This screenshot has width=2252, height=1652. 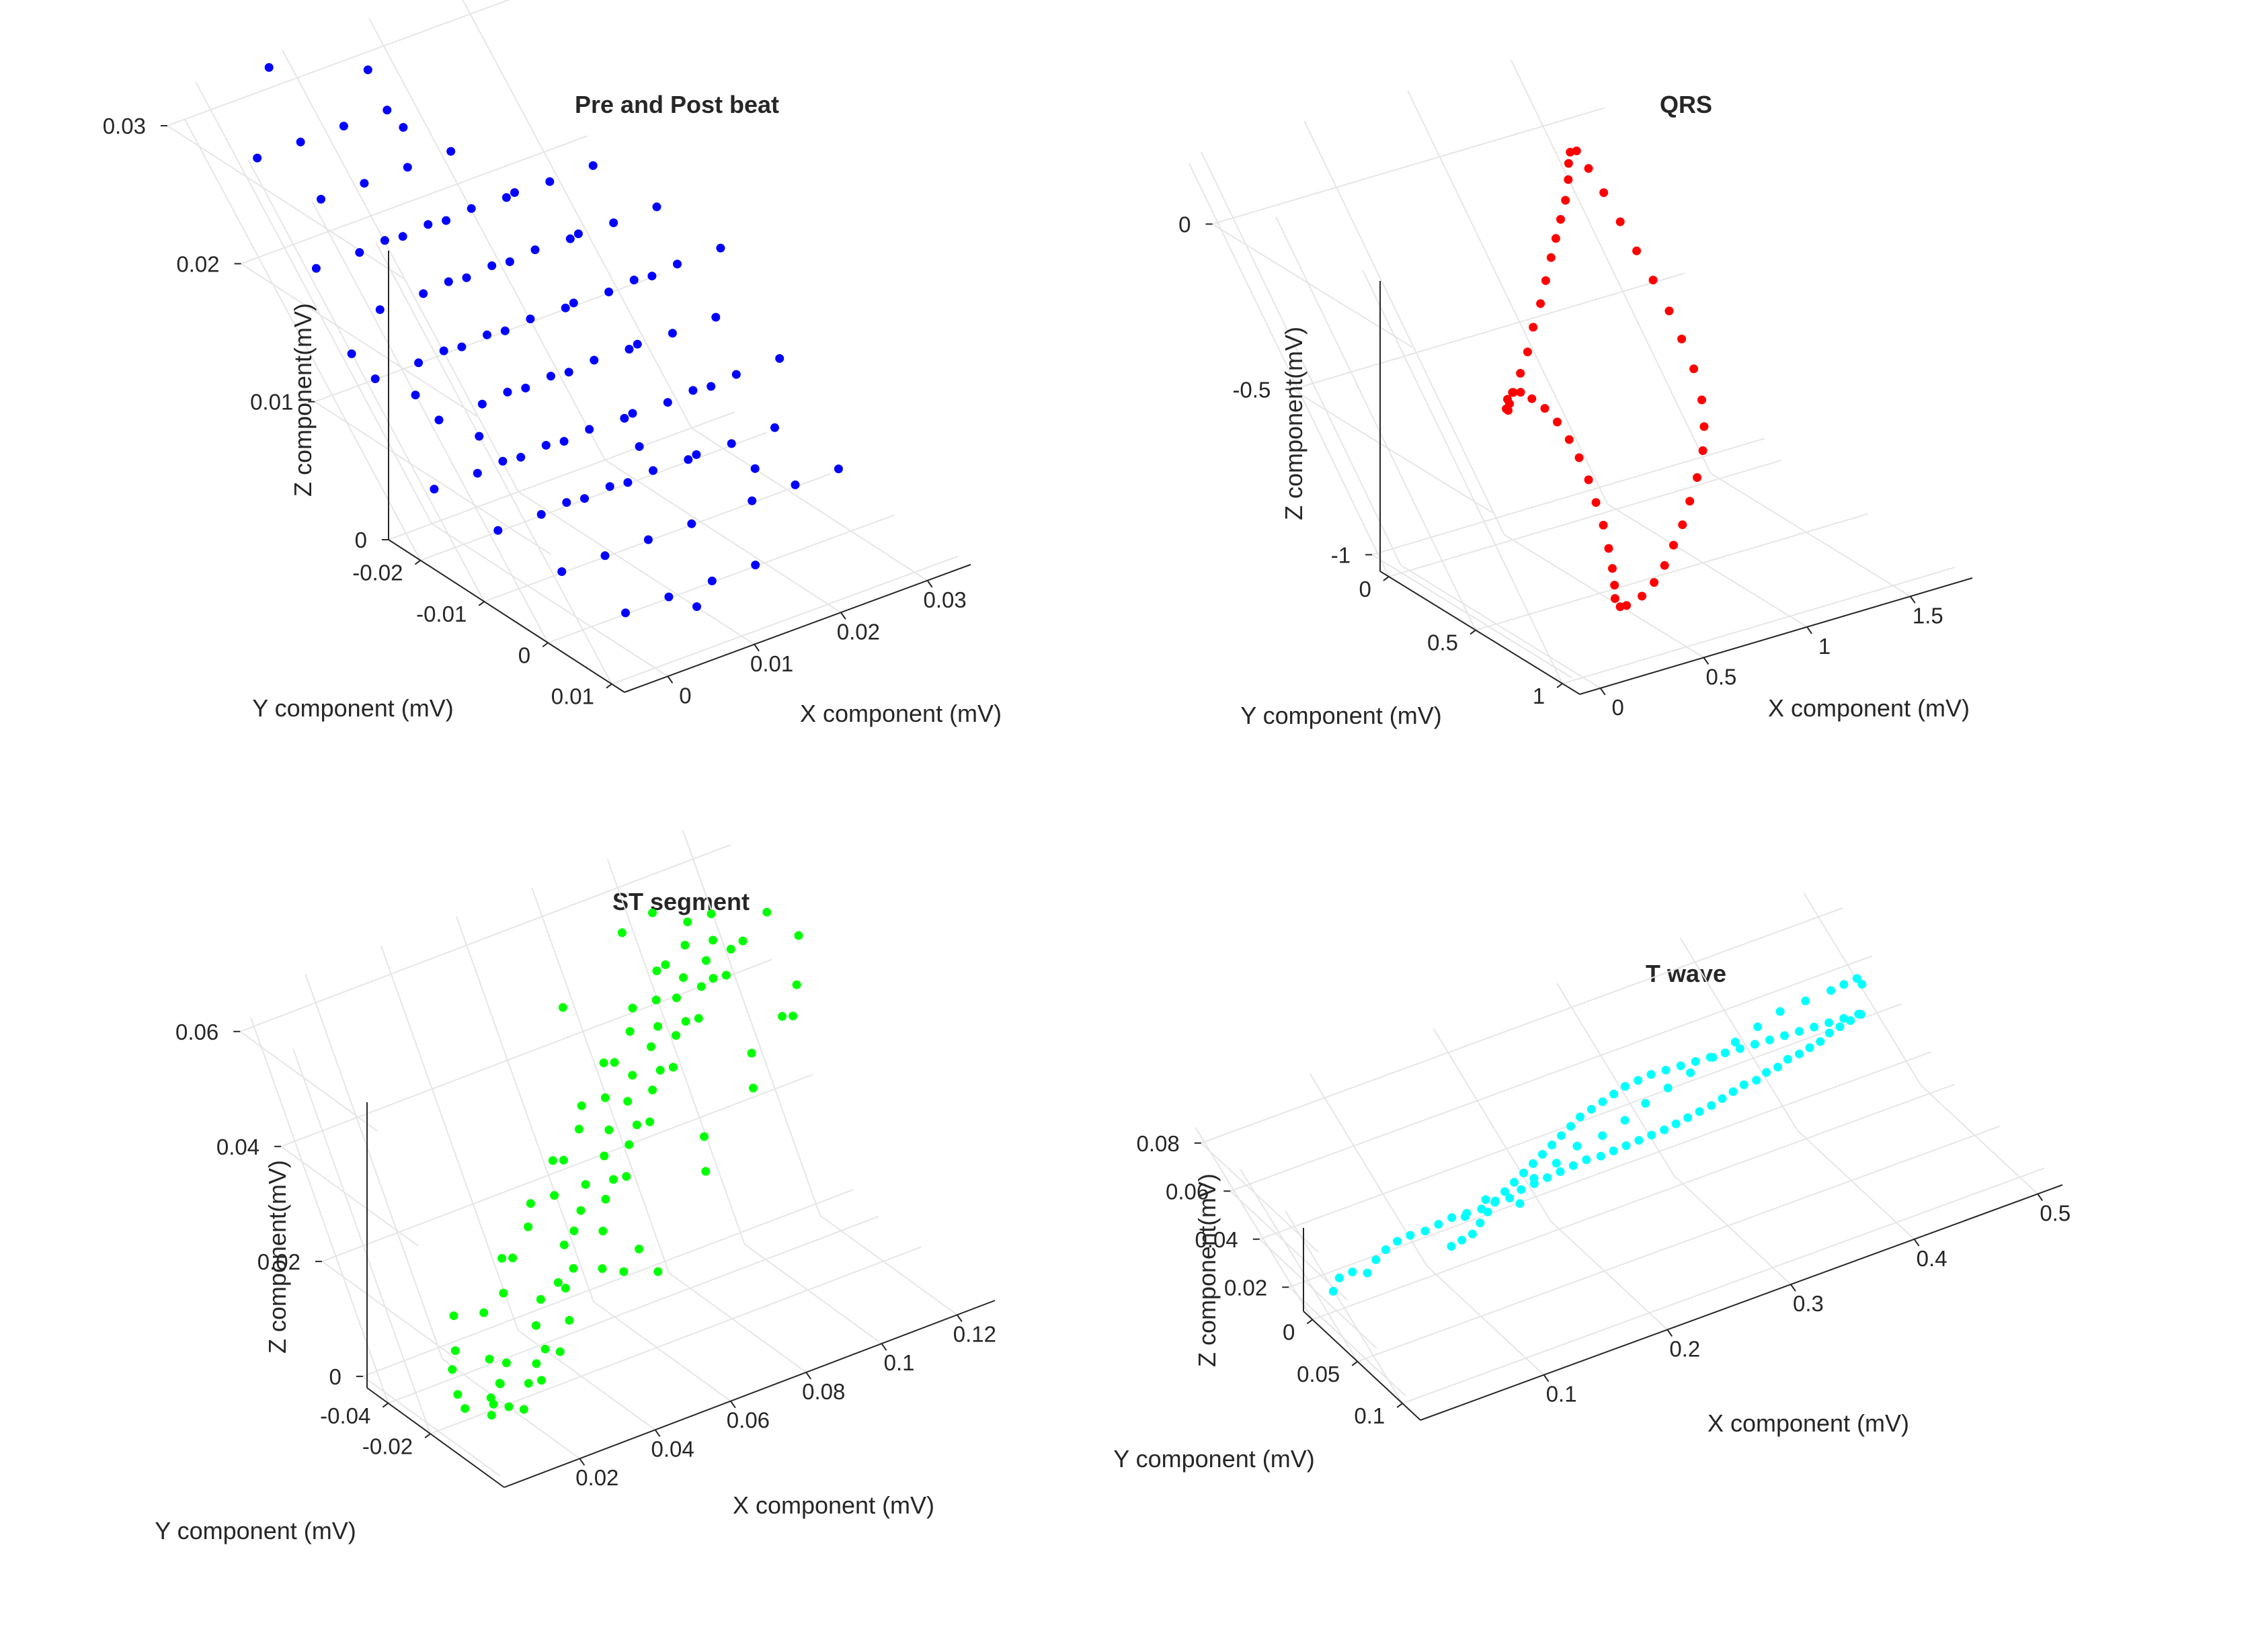 What do you see at coordinates (197, 263) in the screenshot?
I see `z-tick-label: 0.02` at bounding box center [197, 263].